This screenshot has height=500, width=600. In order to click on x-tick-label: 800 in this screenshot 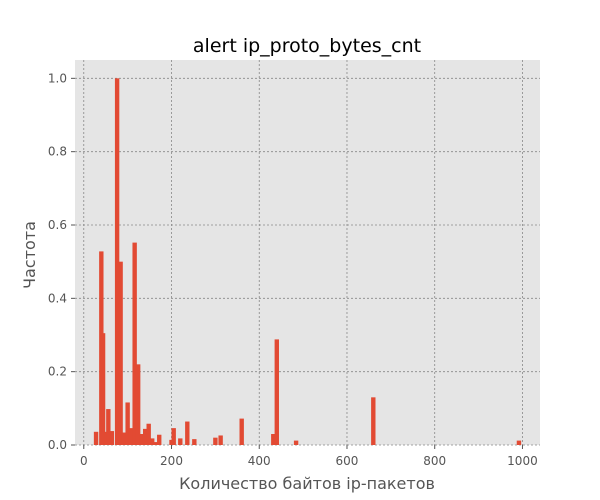, I will do `click(434, 461)`.